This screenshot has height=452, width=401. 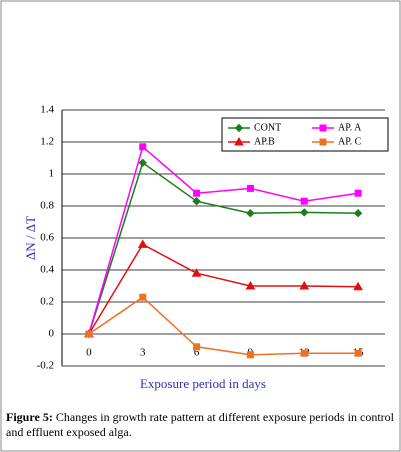 What do you see at coordinates (47, 270) in the screenshot?
I see `y-tick-label: 0.4` at bounding box center [47, 270].